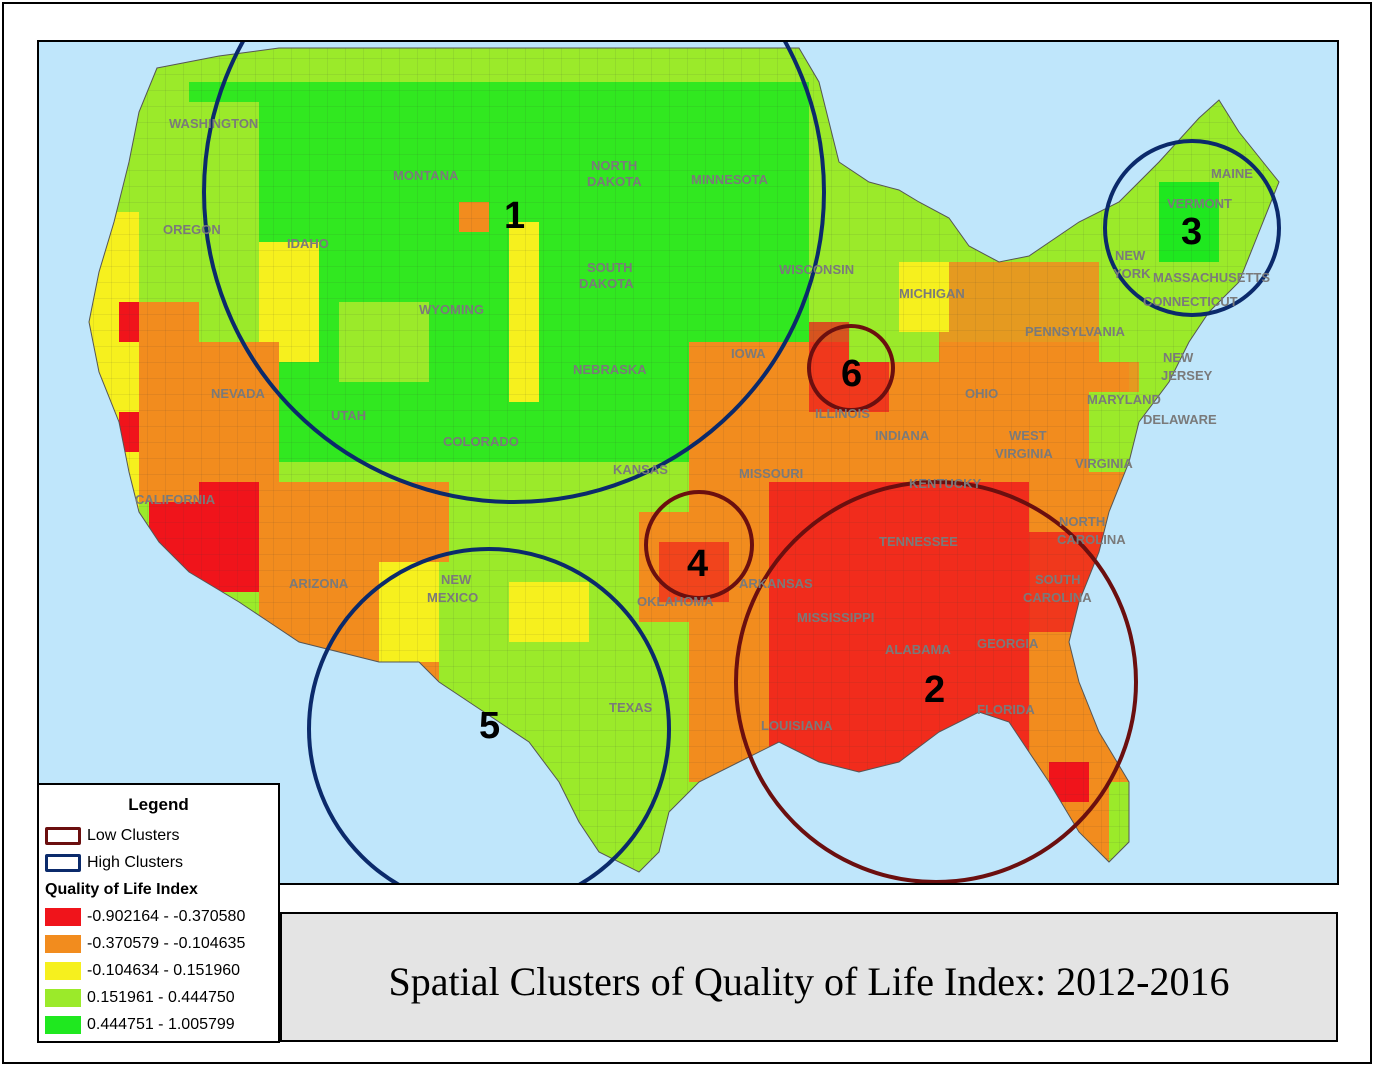 The width and height of the screenshot is (1378, 1070). Describe the element at coordinates (308, 243) in the screenshot. I see `state-label-idaho: IDAHO` at that location.